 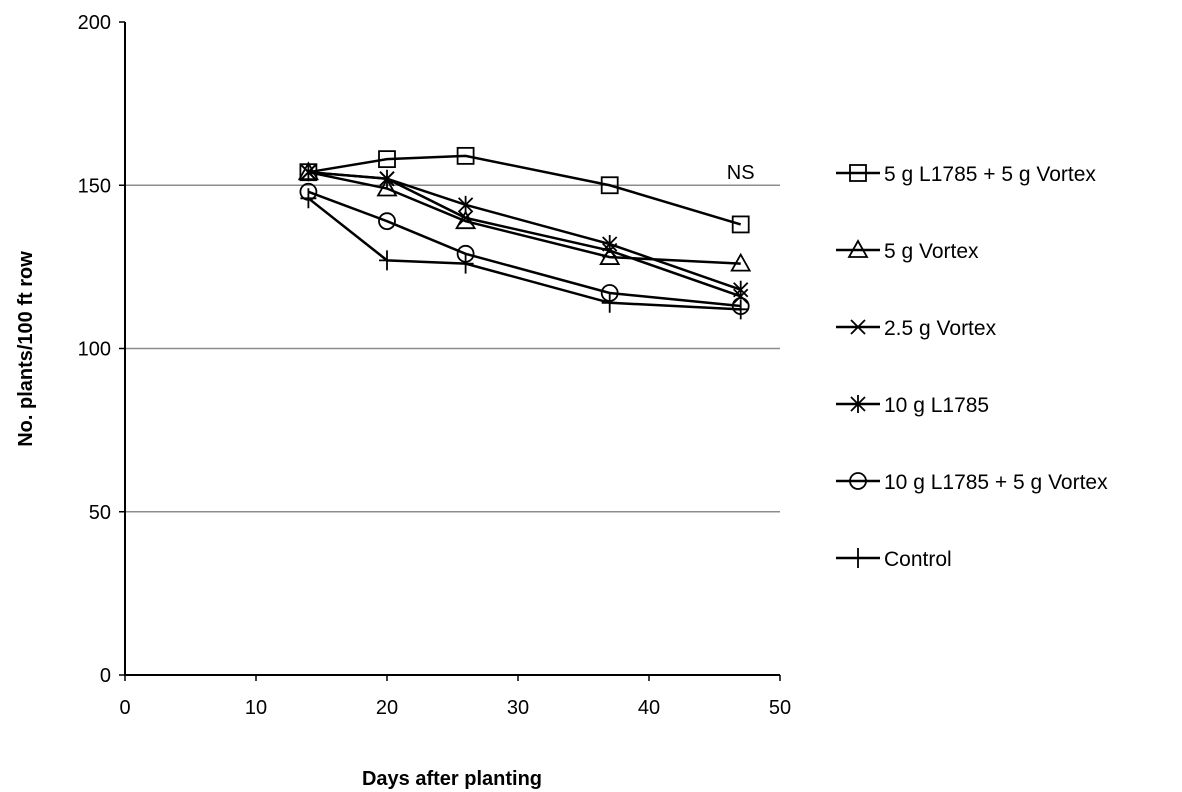 What do you see at coordinates (649, 708) in the screenshot?
I see `x-tick-label: 40` at bounding box center [649, 708].